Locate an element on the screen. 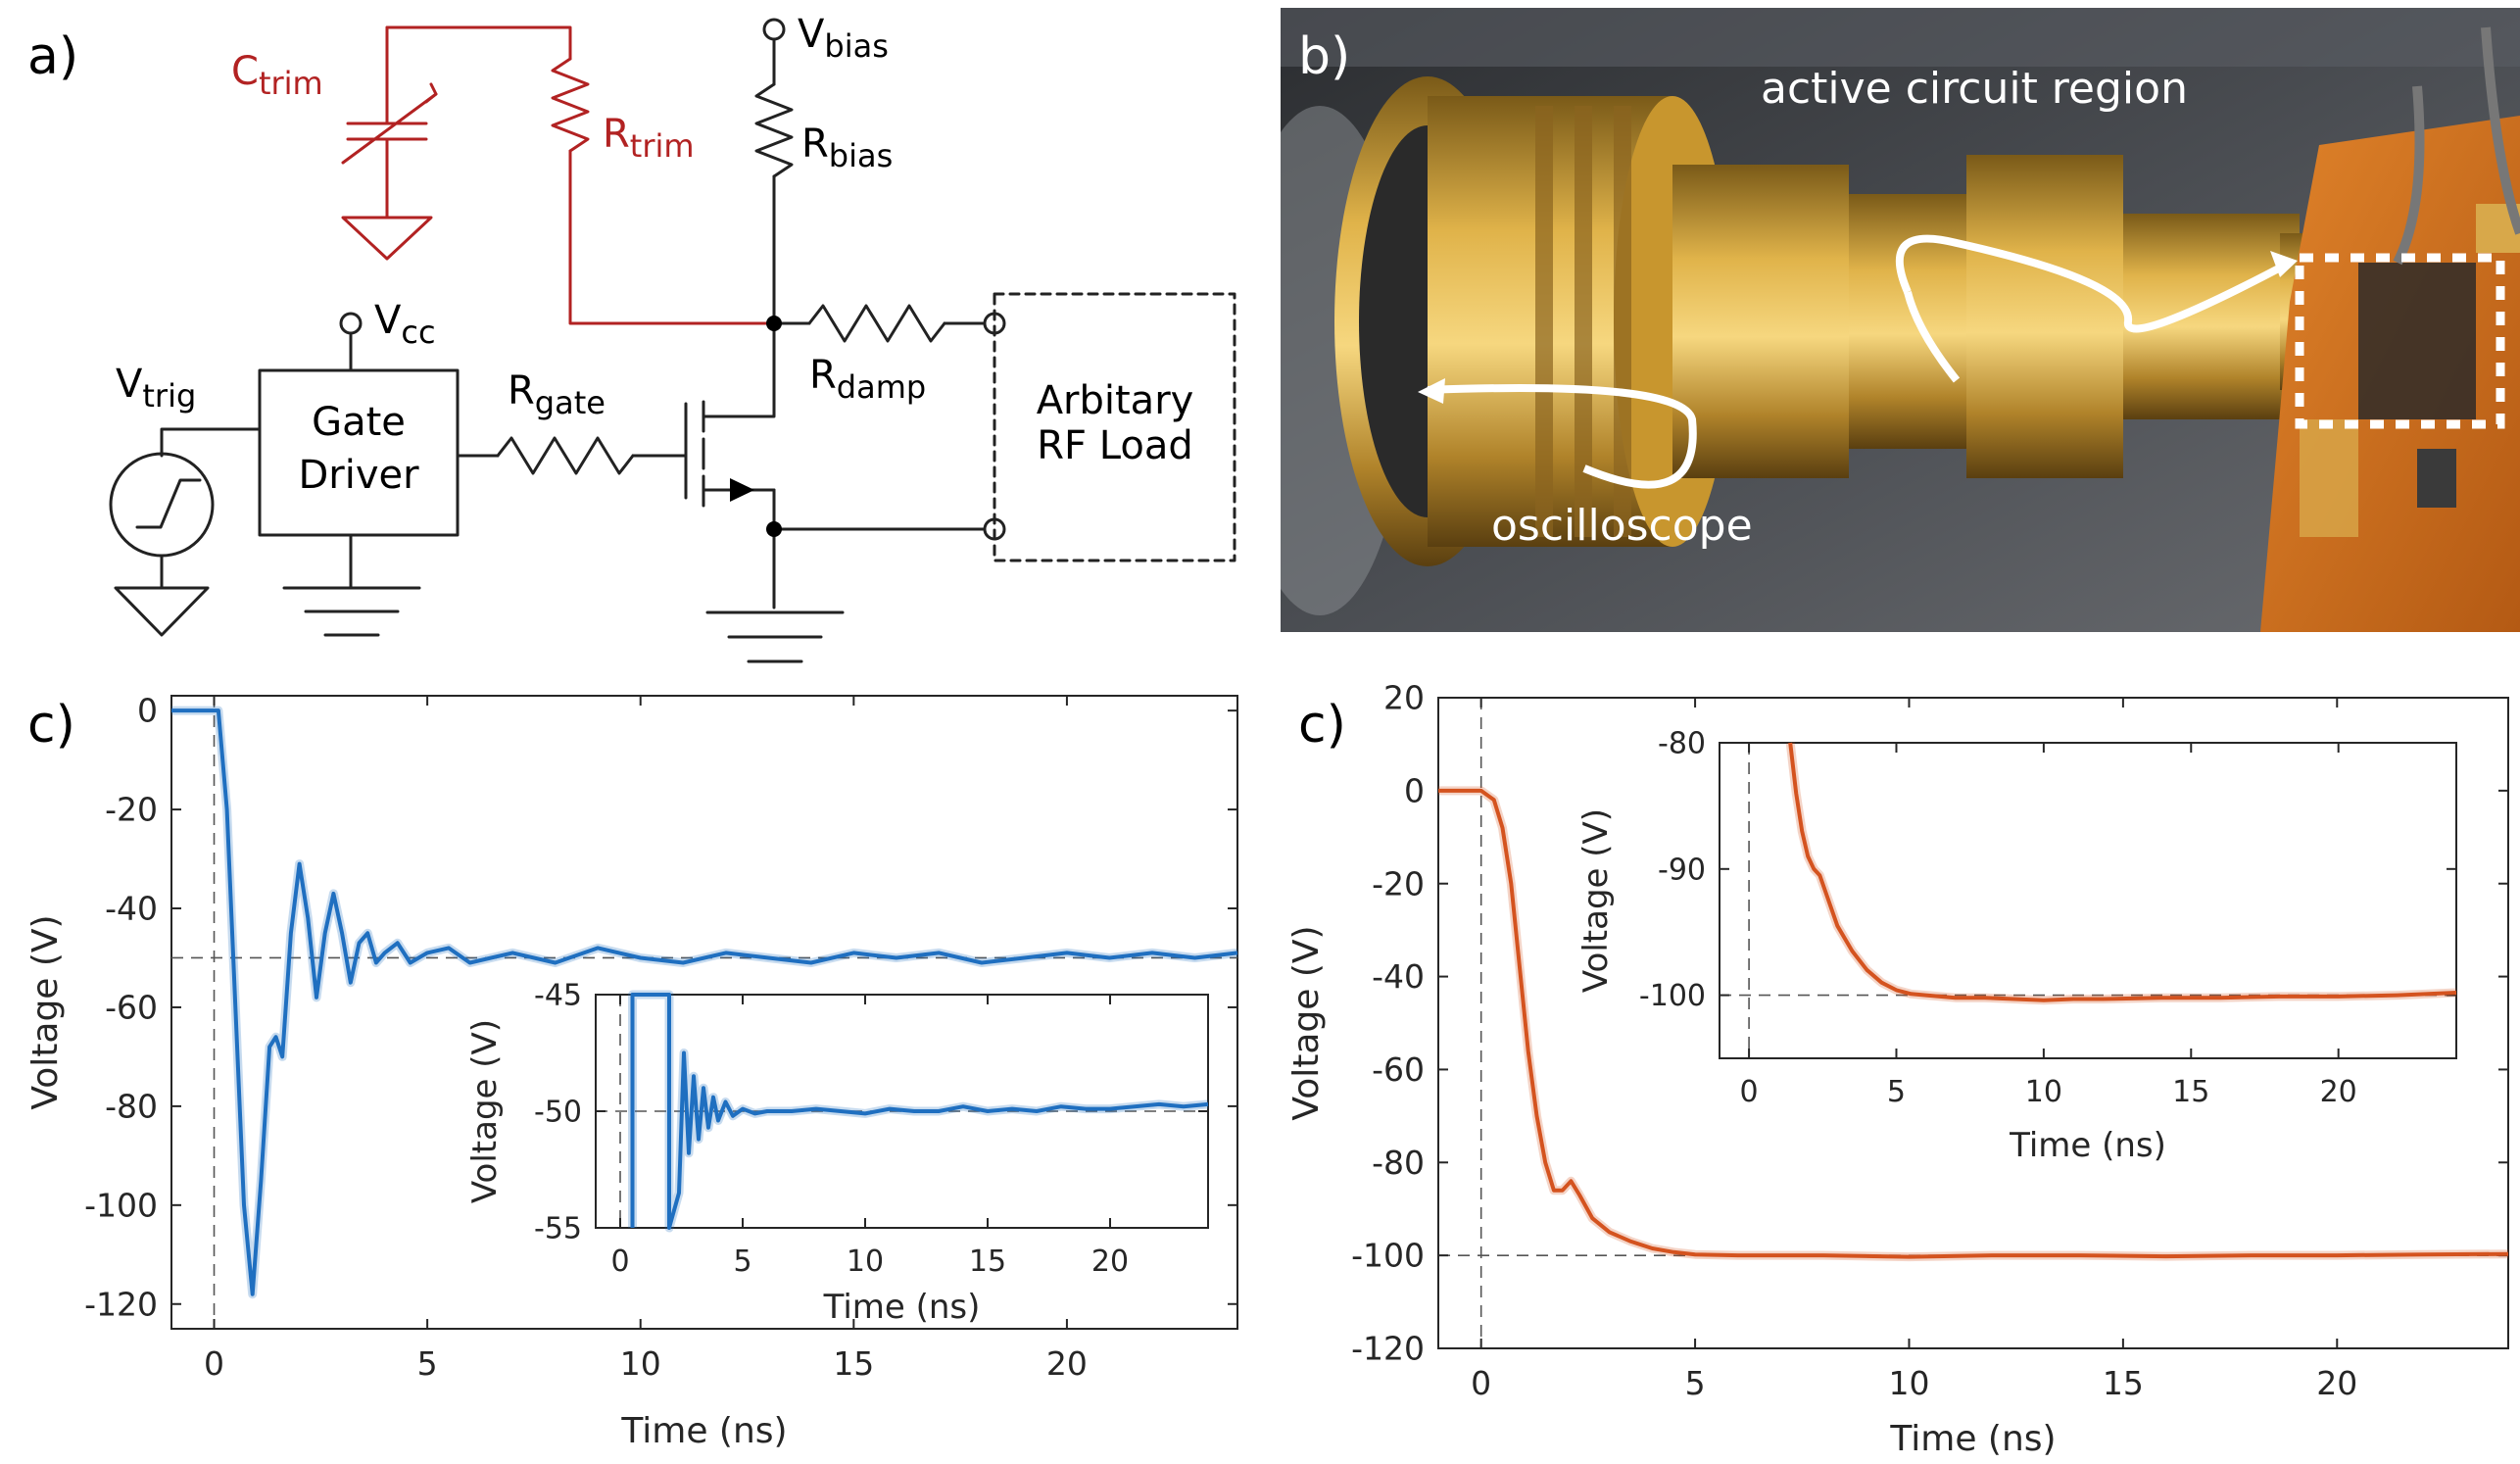 This screenshot has width=2520, height=1464. load-label-2: RF Load is located at coordinates (1114, 445).